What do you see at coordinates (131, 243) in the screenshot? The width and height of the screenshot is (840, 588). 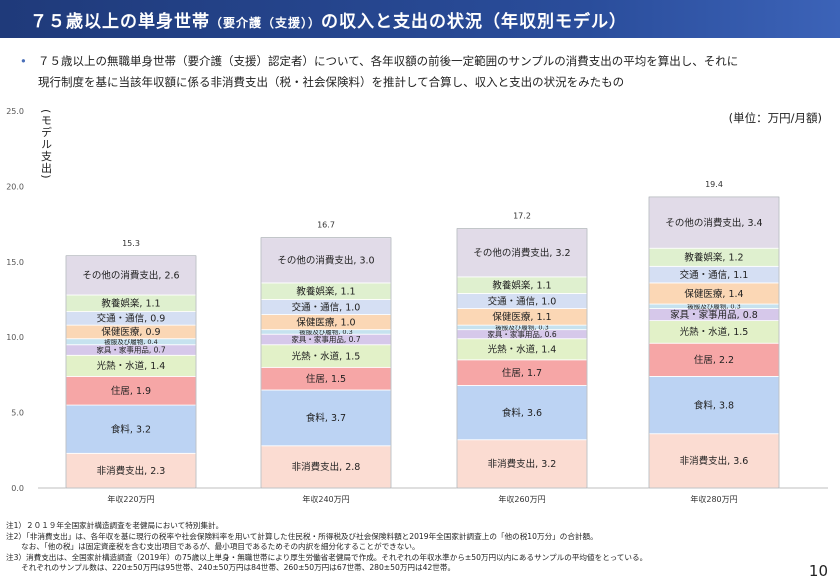 I see `total-label: 15.3` at bounding box center [131, 243].